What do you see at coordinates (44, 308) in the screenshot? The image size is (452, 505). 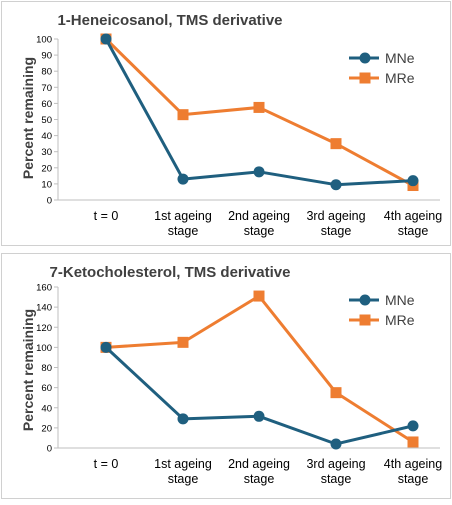 I see `y-tick-label: 140` at bounding box center [44, 308].